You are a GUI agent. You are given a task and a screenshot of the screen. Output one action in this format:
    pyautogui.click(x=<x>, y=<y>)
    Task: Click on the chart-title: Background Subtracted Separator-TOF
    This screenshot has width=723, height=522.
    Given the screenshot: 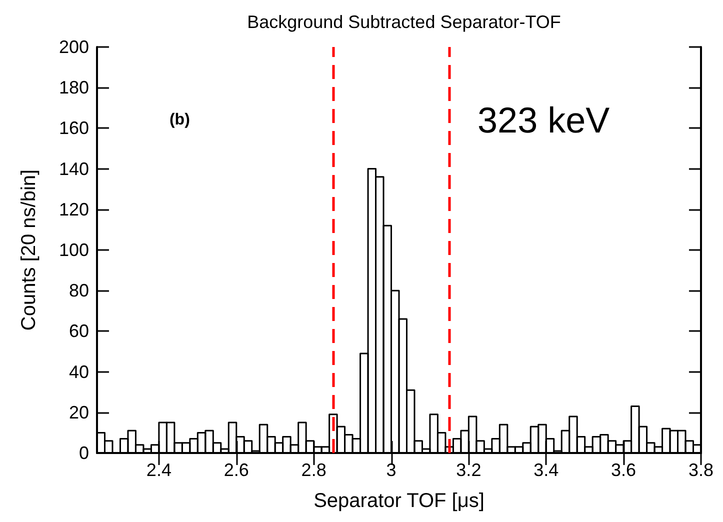 What is the action you would take?
    pyautogui.click(x=404, y=22)
    